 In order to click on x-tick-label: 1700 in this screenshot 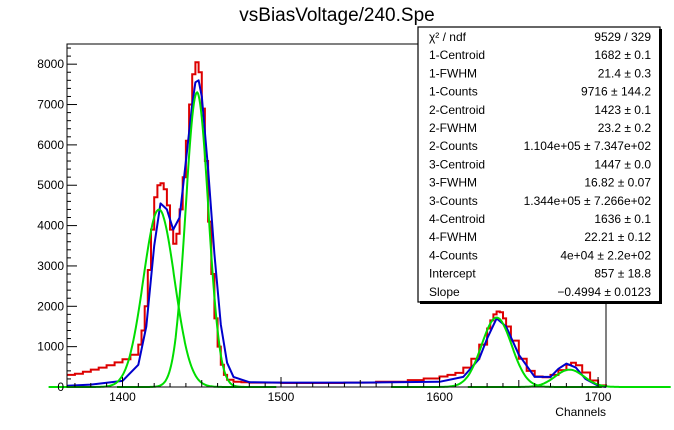, I will do `click(598, 397)`.